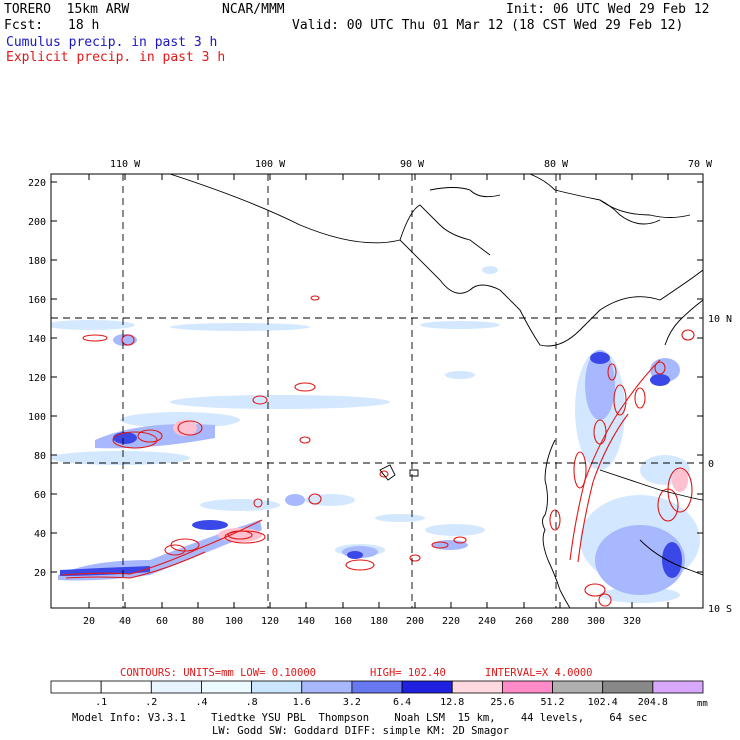  I want to click on y-tick-labels: 220 200 180 160 140 120 100 80 60 40 20, so click(37, 378).